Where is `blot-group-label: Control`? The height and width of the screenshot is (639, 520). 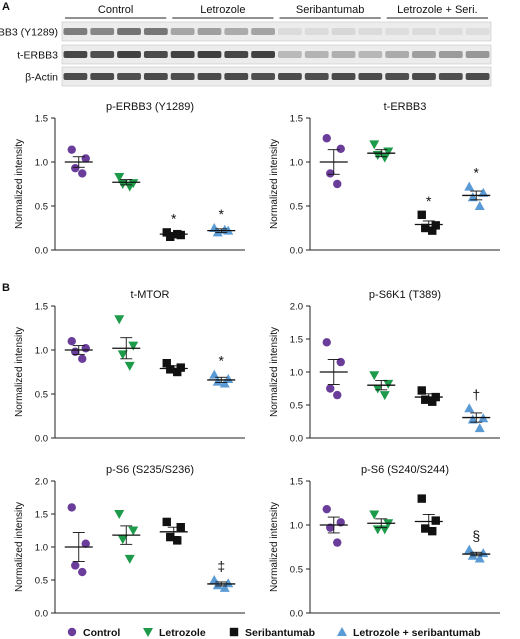 blot-group-label: Control is located at coordinates (115, 10).